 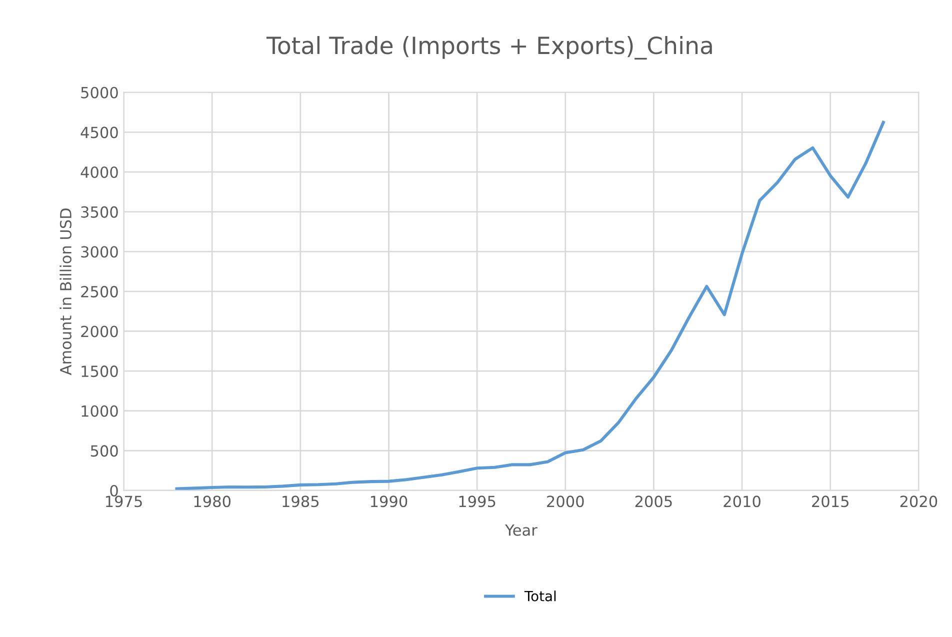 What do you see at coordinates (742, 502) in the screenshot?
I see `x-tick-label: 2010` at bounding box center [742, 502].